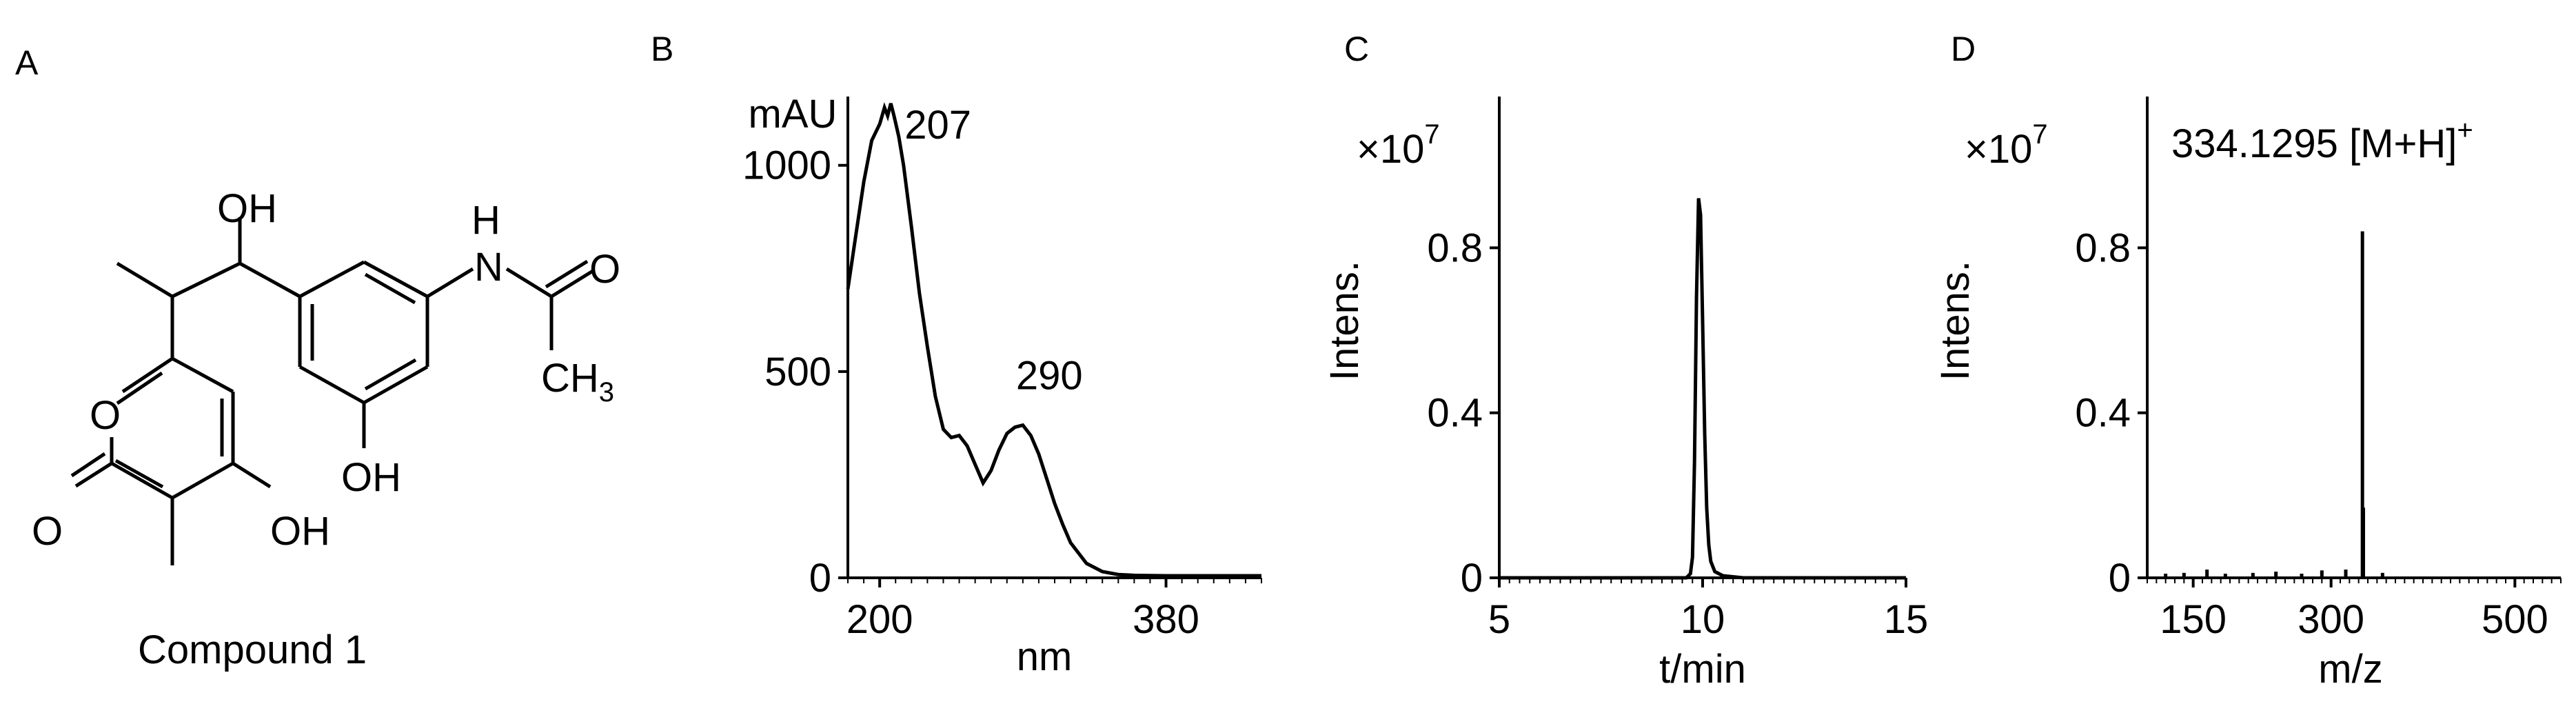 The height and width of the screenshot is (704, 2576). What do you see at coordinates (485, 220) in the screenshot?
I see `atom-amide-h: H` at bounding box center [485, 220].